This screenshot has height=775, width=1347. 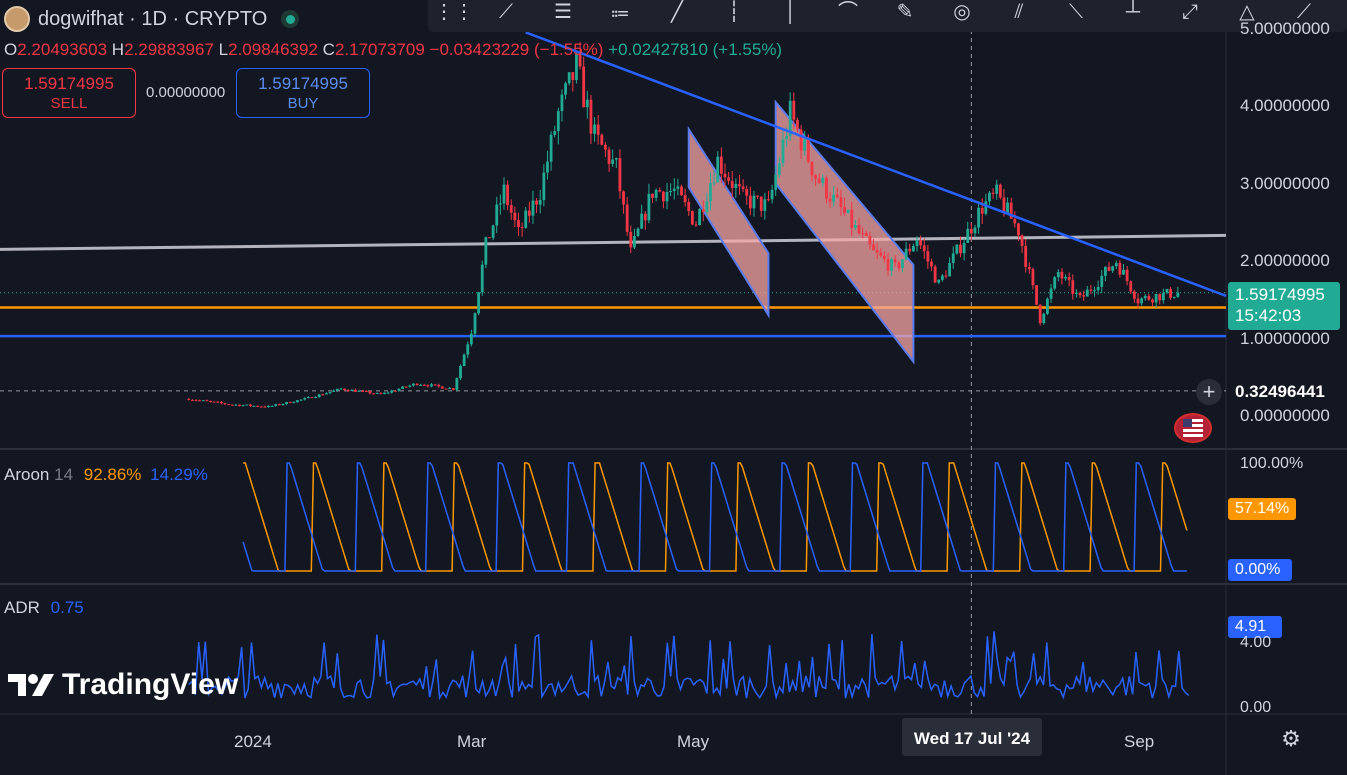 What do you see at coordinates (290, 19) in the screenshot?
I see `market-status-icon` at bounding box center [290, 19].